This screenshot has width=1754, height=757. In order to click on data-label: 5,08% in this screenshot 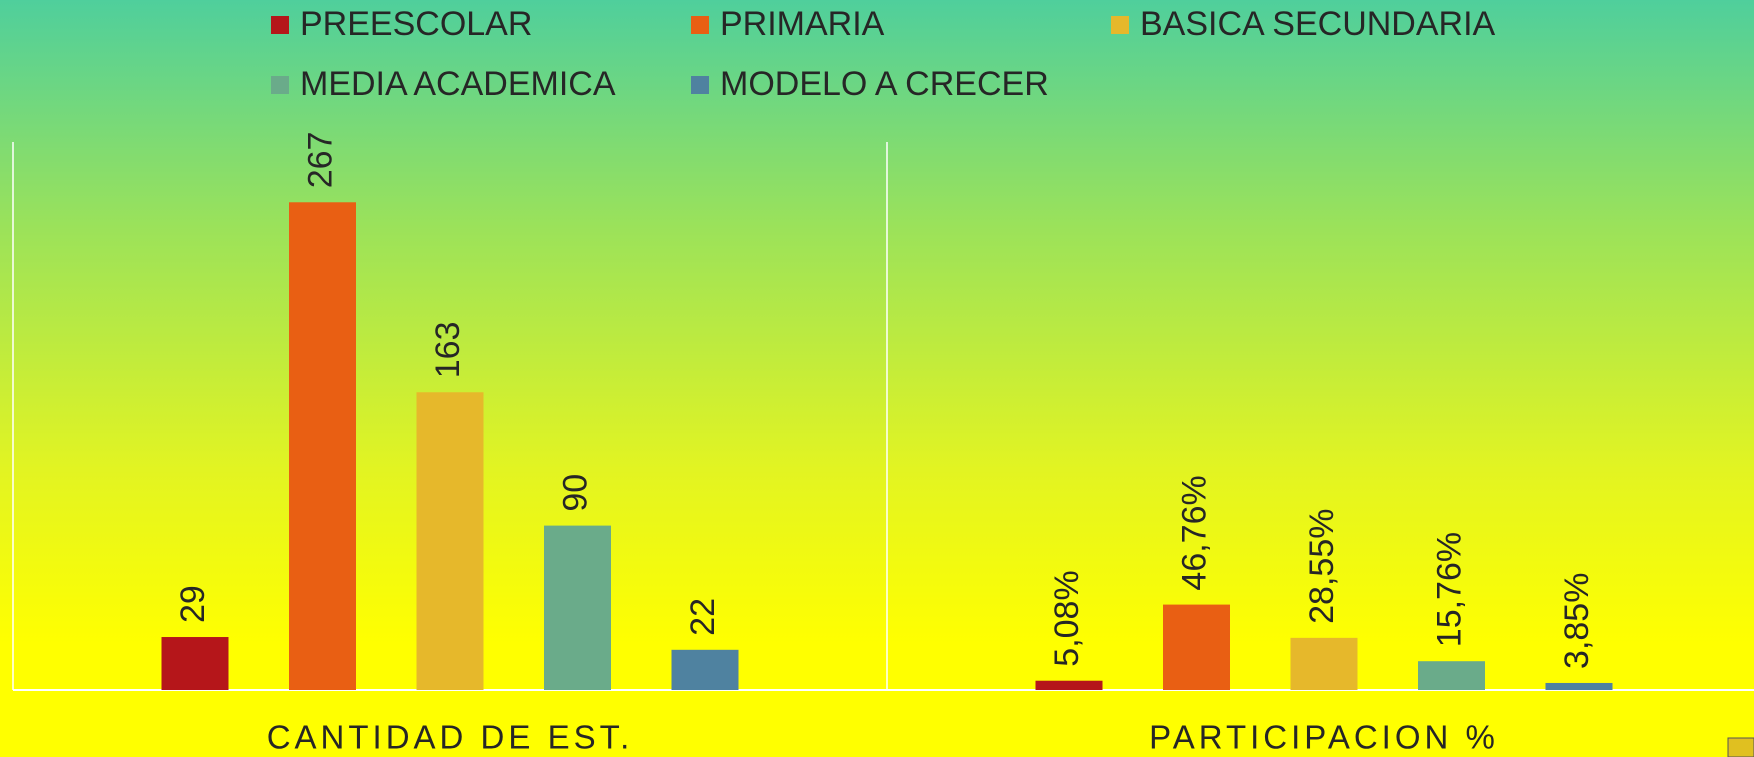, I will do `click(1067, 618)`.